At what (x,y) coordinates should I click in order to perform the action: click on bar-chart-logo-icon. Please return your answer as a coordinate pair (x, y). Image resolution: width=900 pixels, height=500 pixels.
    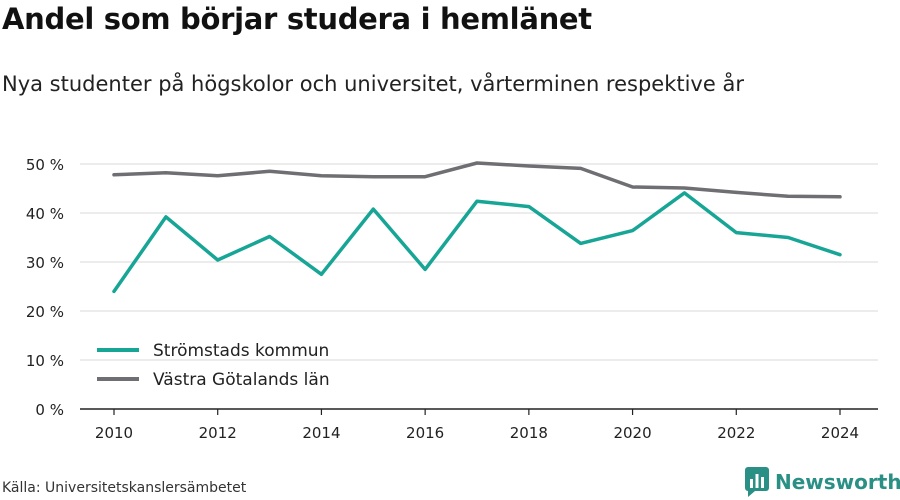
    Looking at the image, I should click on (757, 482).